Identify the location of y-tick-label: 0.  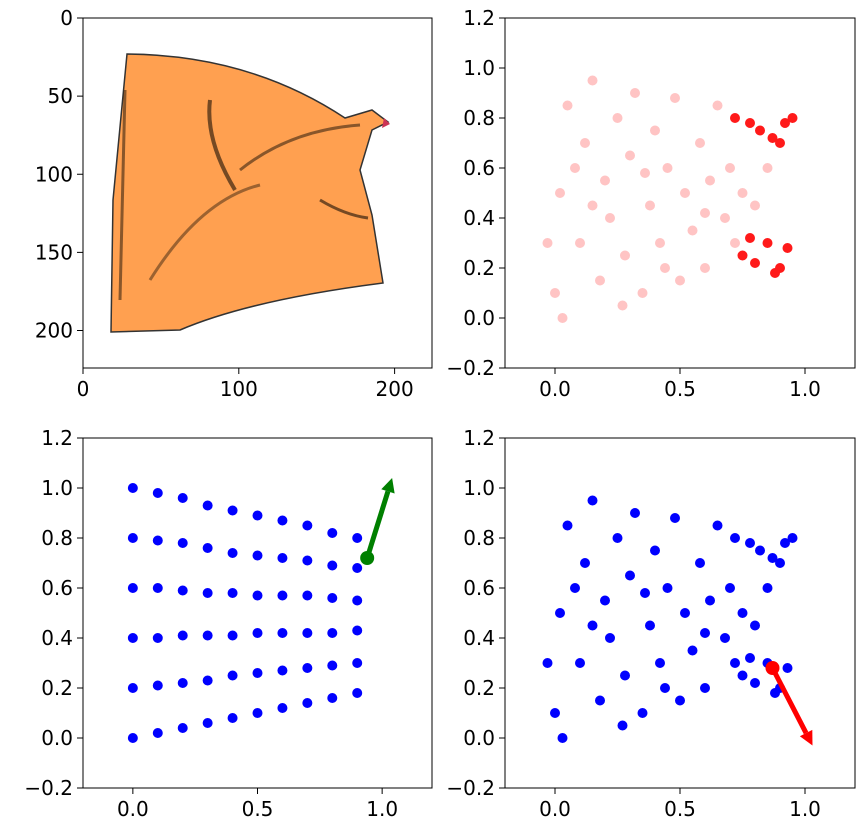
(66, 18).